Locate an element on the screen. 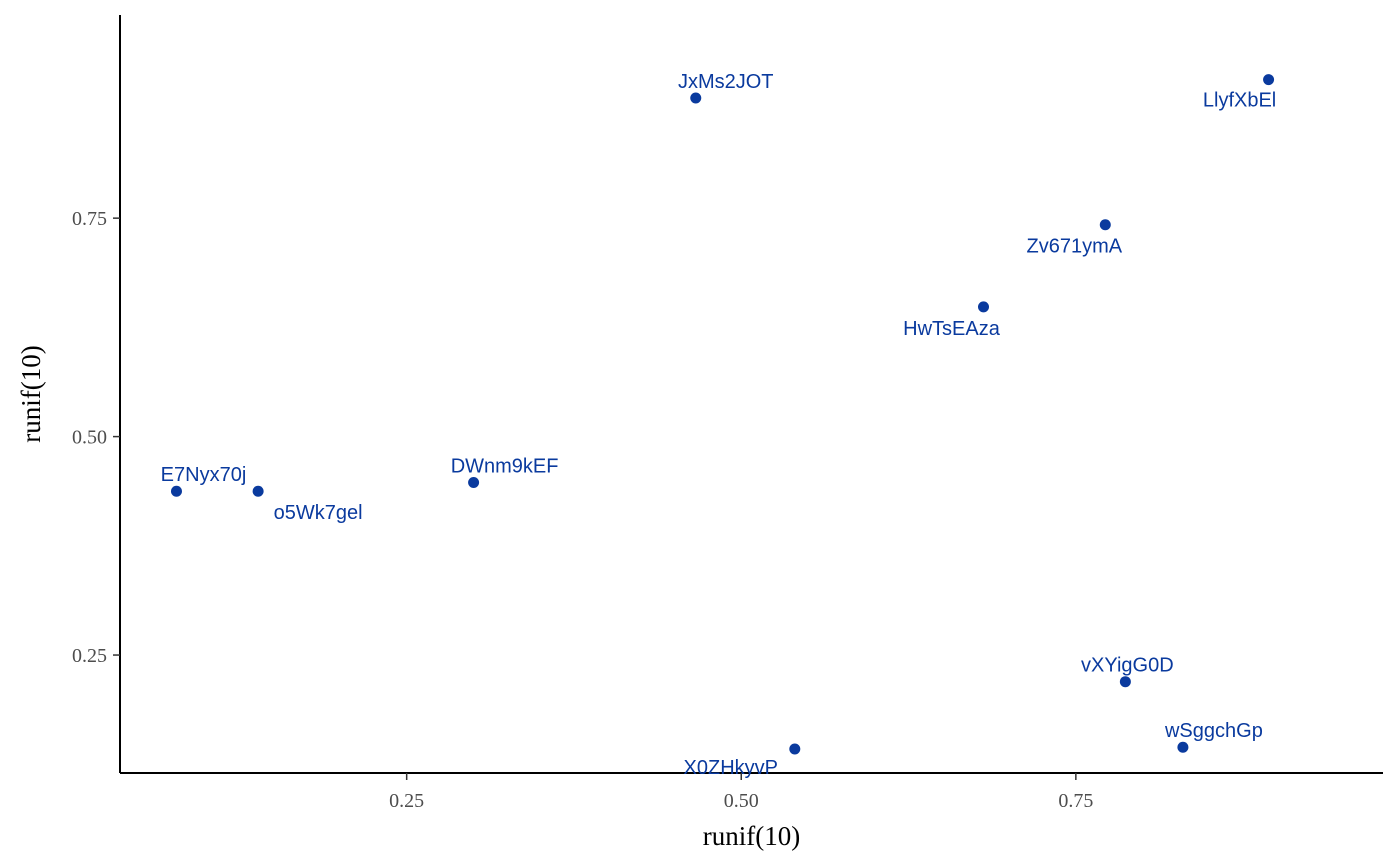 The height and width of the screenshot is (866, 1400). point-label: vXYigG0D is located at coordinates (1127, 666).